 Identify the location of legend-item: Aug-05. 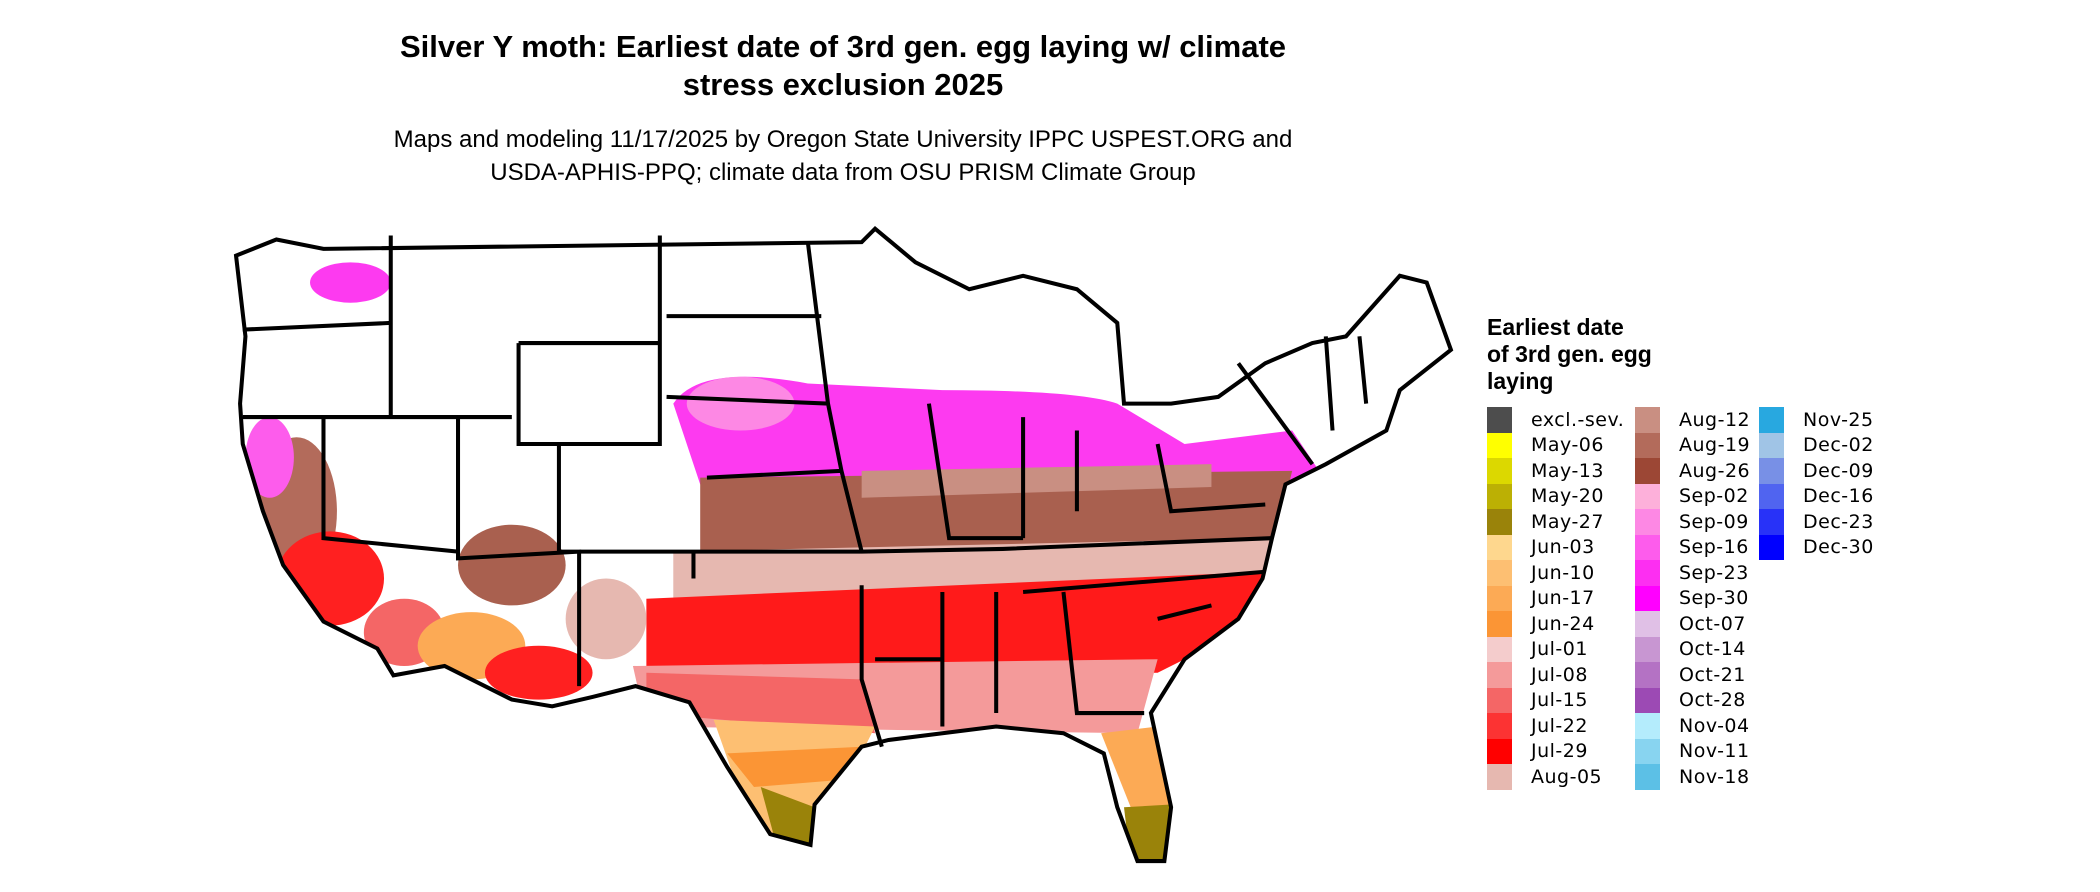
(1555, 777).